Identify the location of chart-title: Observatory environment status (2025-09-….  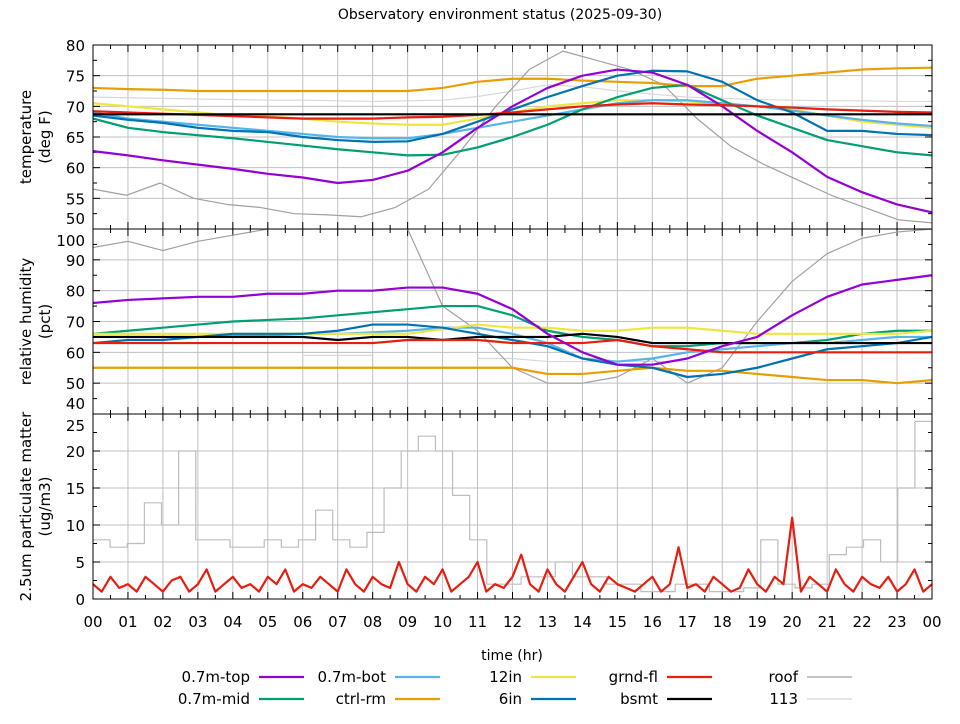
(500, 15).